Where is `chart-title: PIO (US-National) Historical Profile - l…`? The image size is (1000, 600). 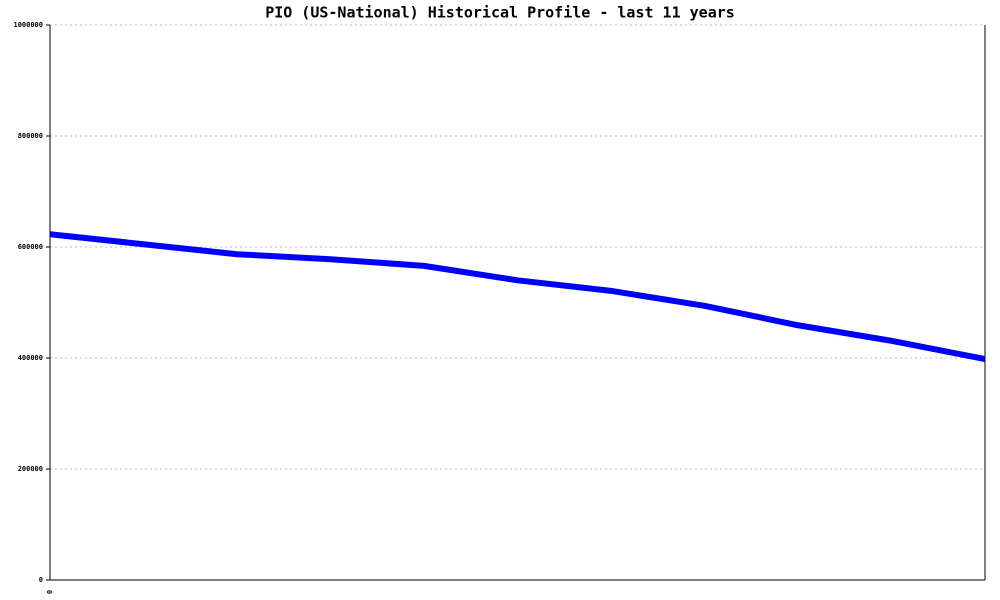 chart-title: PIO (US-National) Historical Profile - l… is located at coordinates (500, 13).